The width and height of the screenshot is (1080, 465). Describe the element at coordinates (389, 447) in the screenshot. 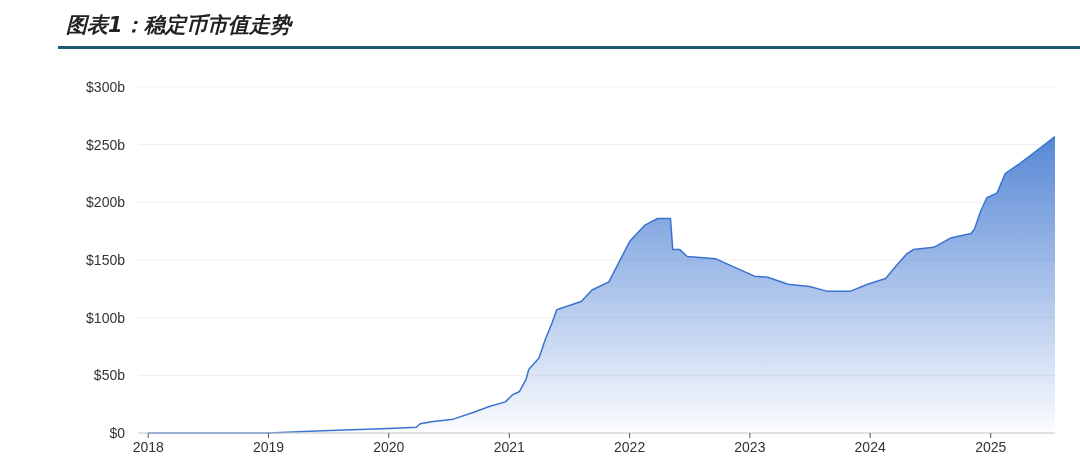

I see `x-tick-label: 2020` at that location.